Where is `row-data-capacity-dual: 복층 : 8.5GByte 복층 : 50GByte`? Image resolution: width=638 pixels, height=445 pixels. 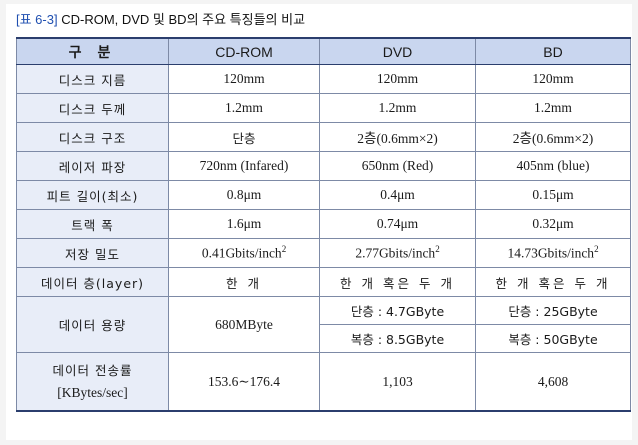
row-data-capacity-dual: 복층 : 8.5GByte 복층 : 50GByte is located at coordinates (324, 338).